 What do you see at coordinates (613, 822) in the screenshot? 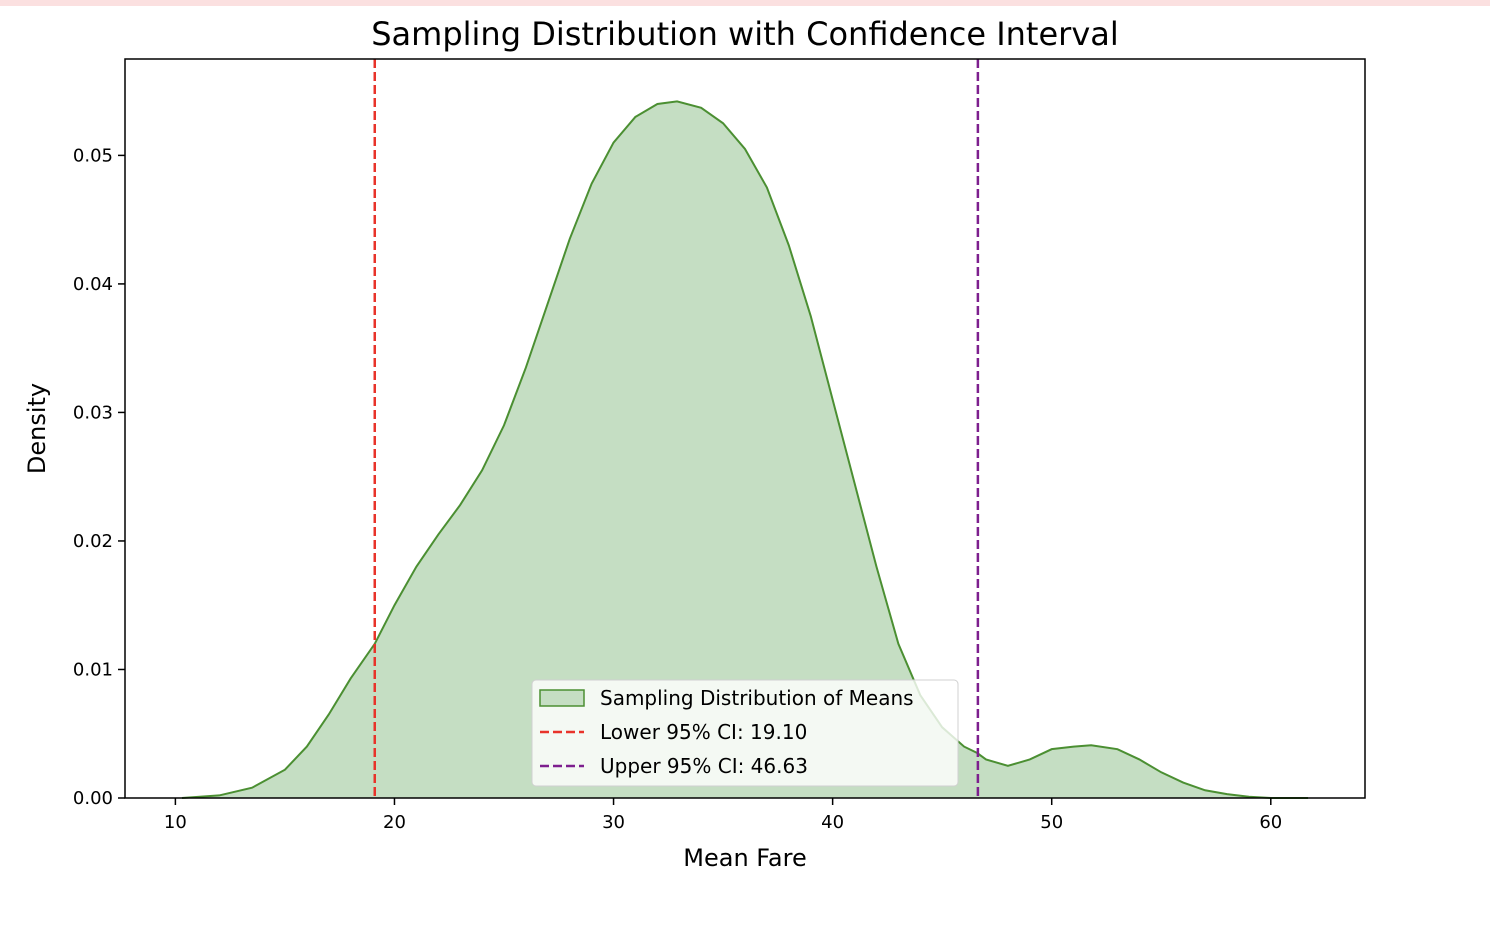
I see `x-tick-label: 30` at bounding box center [613, 822].